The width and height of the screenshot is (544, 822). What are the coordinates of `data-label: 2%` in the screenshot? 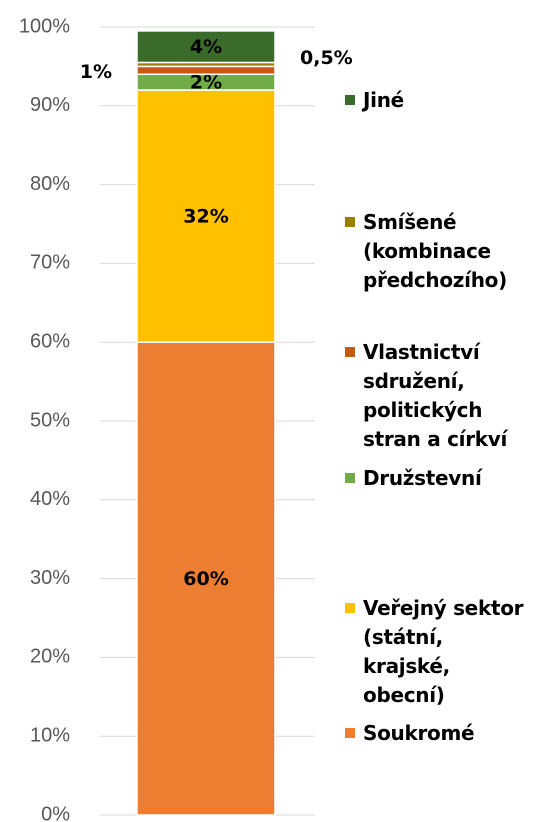 It's located at (206, 83).